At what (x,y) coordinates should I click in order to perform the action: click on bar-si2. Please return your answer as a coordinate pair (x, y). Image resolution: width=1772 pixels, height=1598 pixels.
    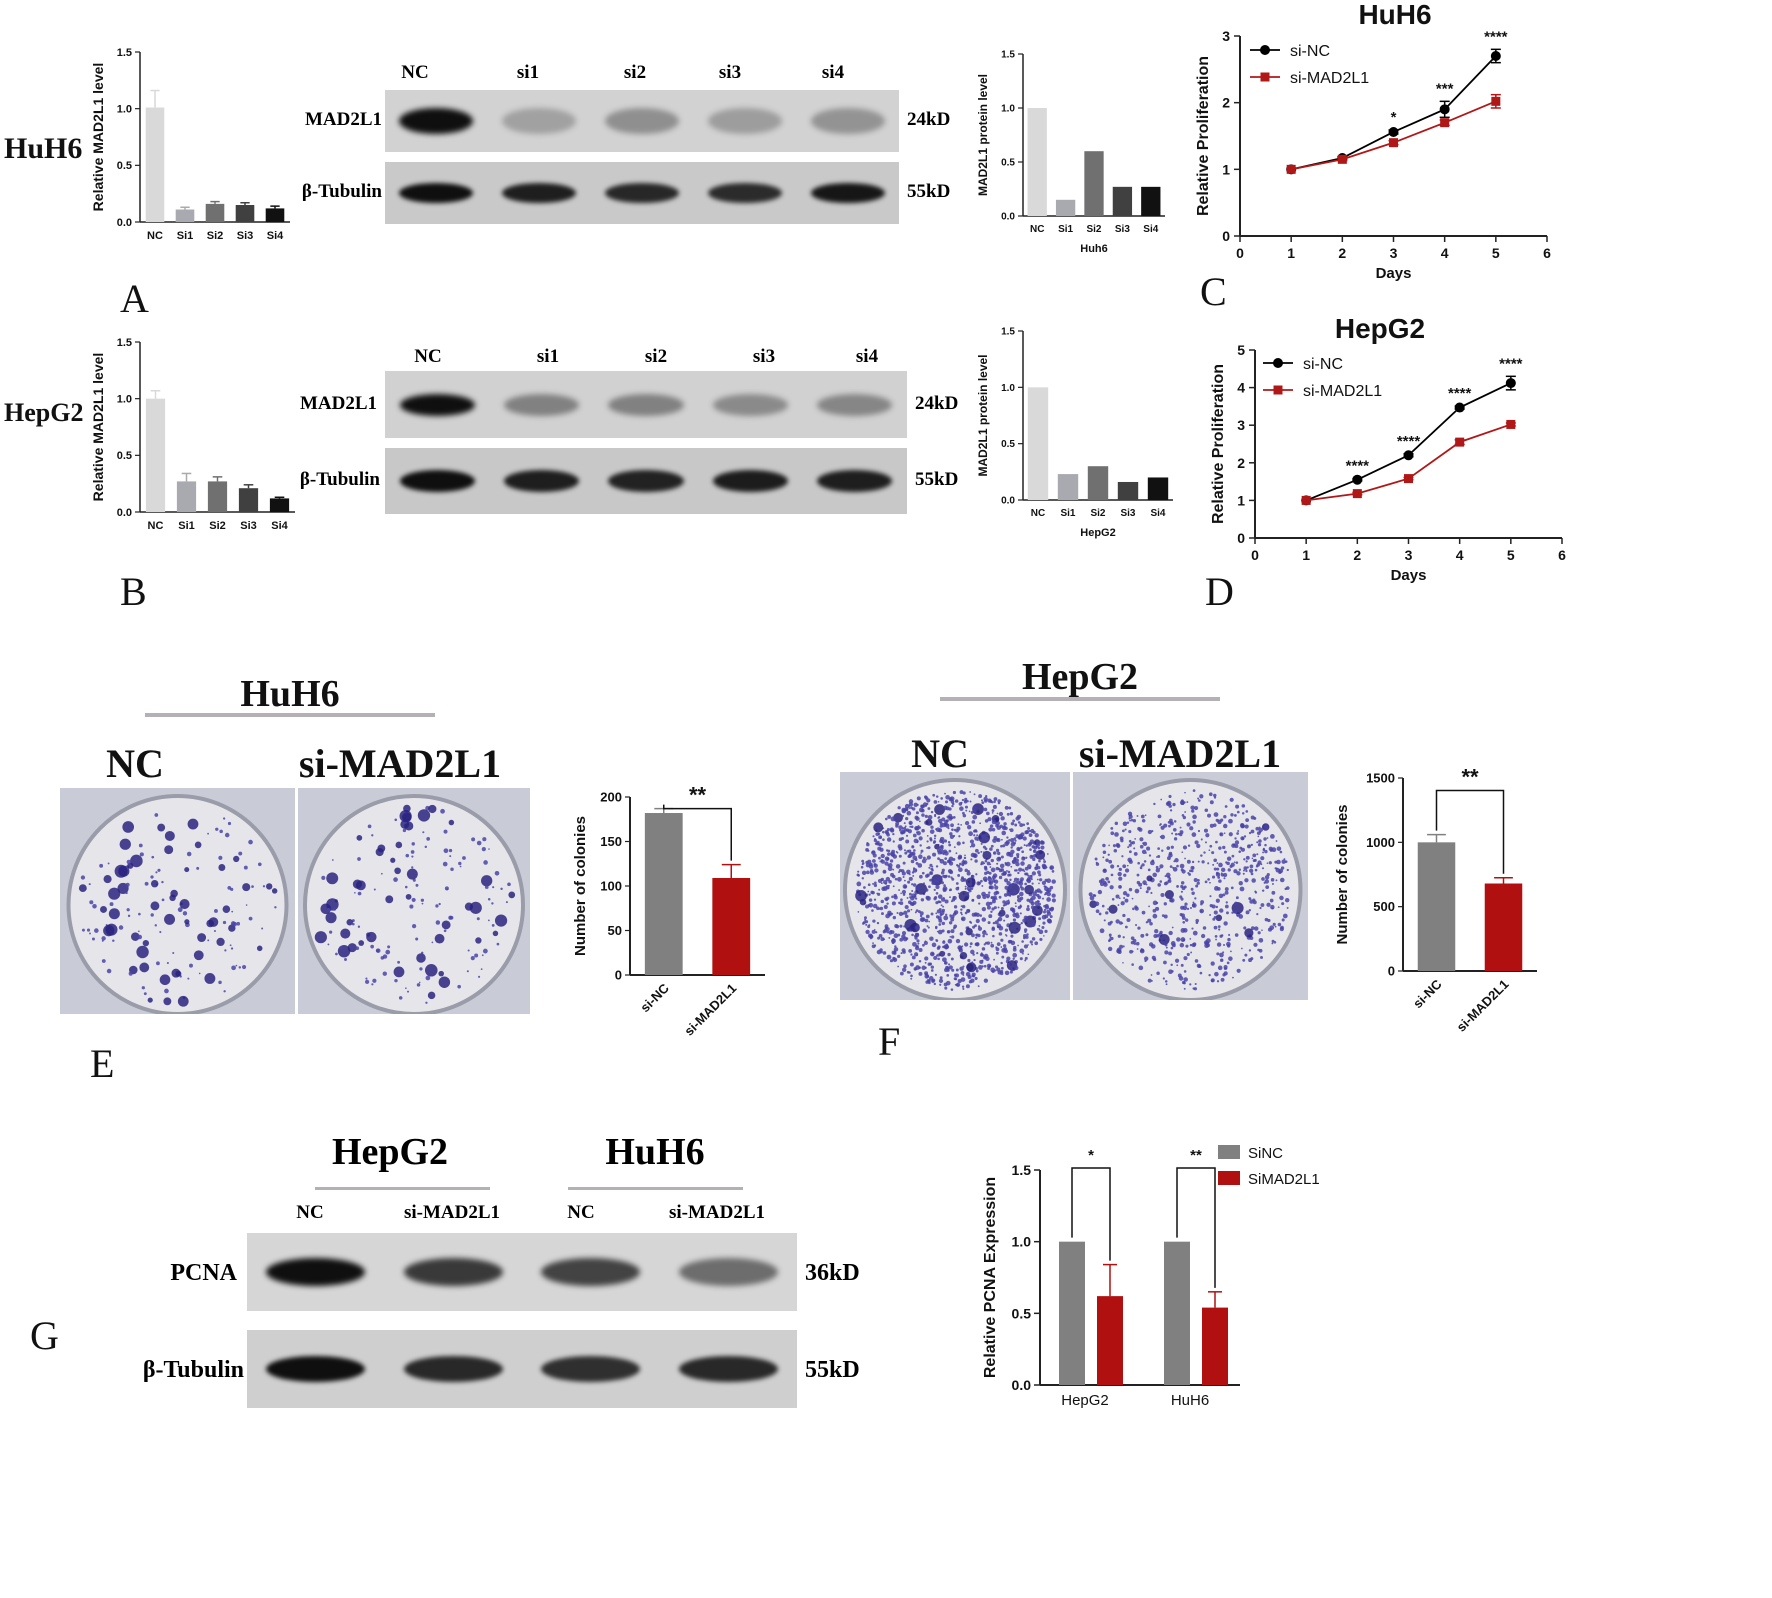
    Looking at the image, I should click on (215, 212).